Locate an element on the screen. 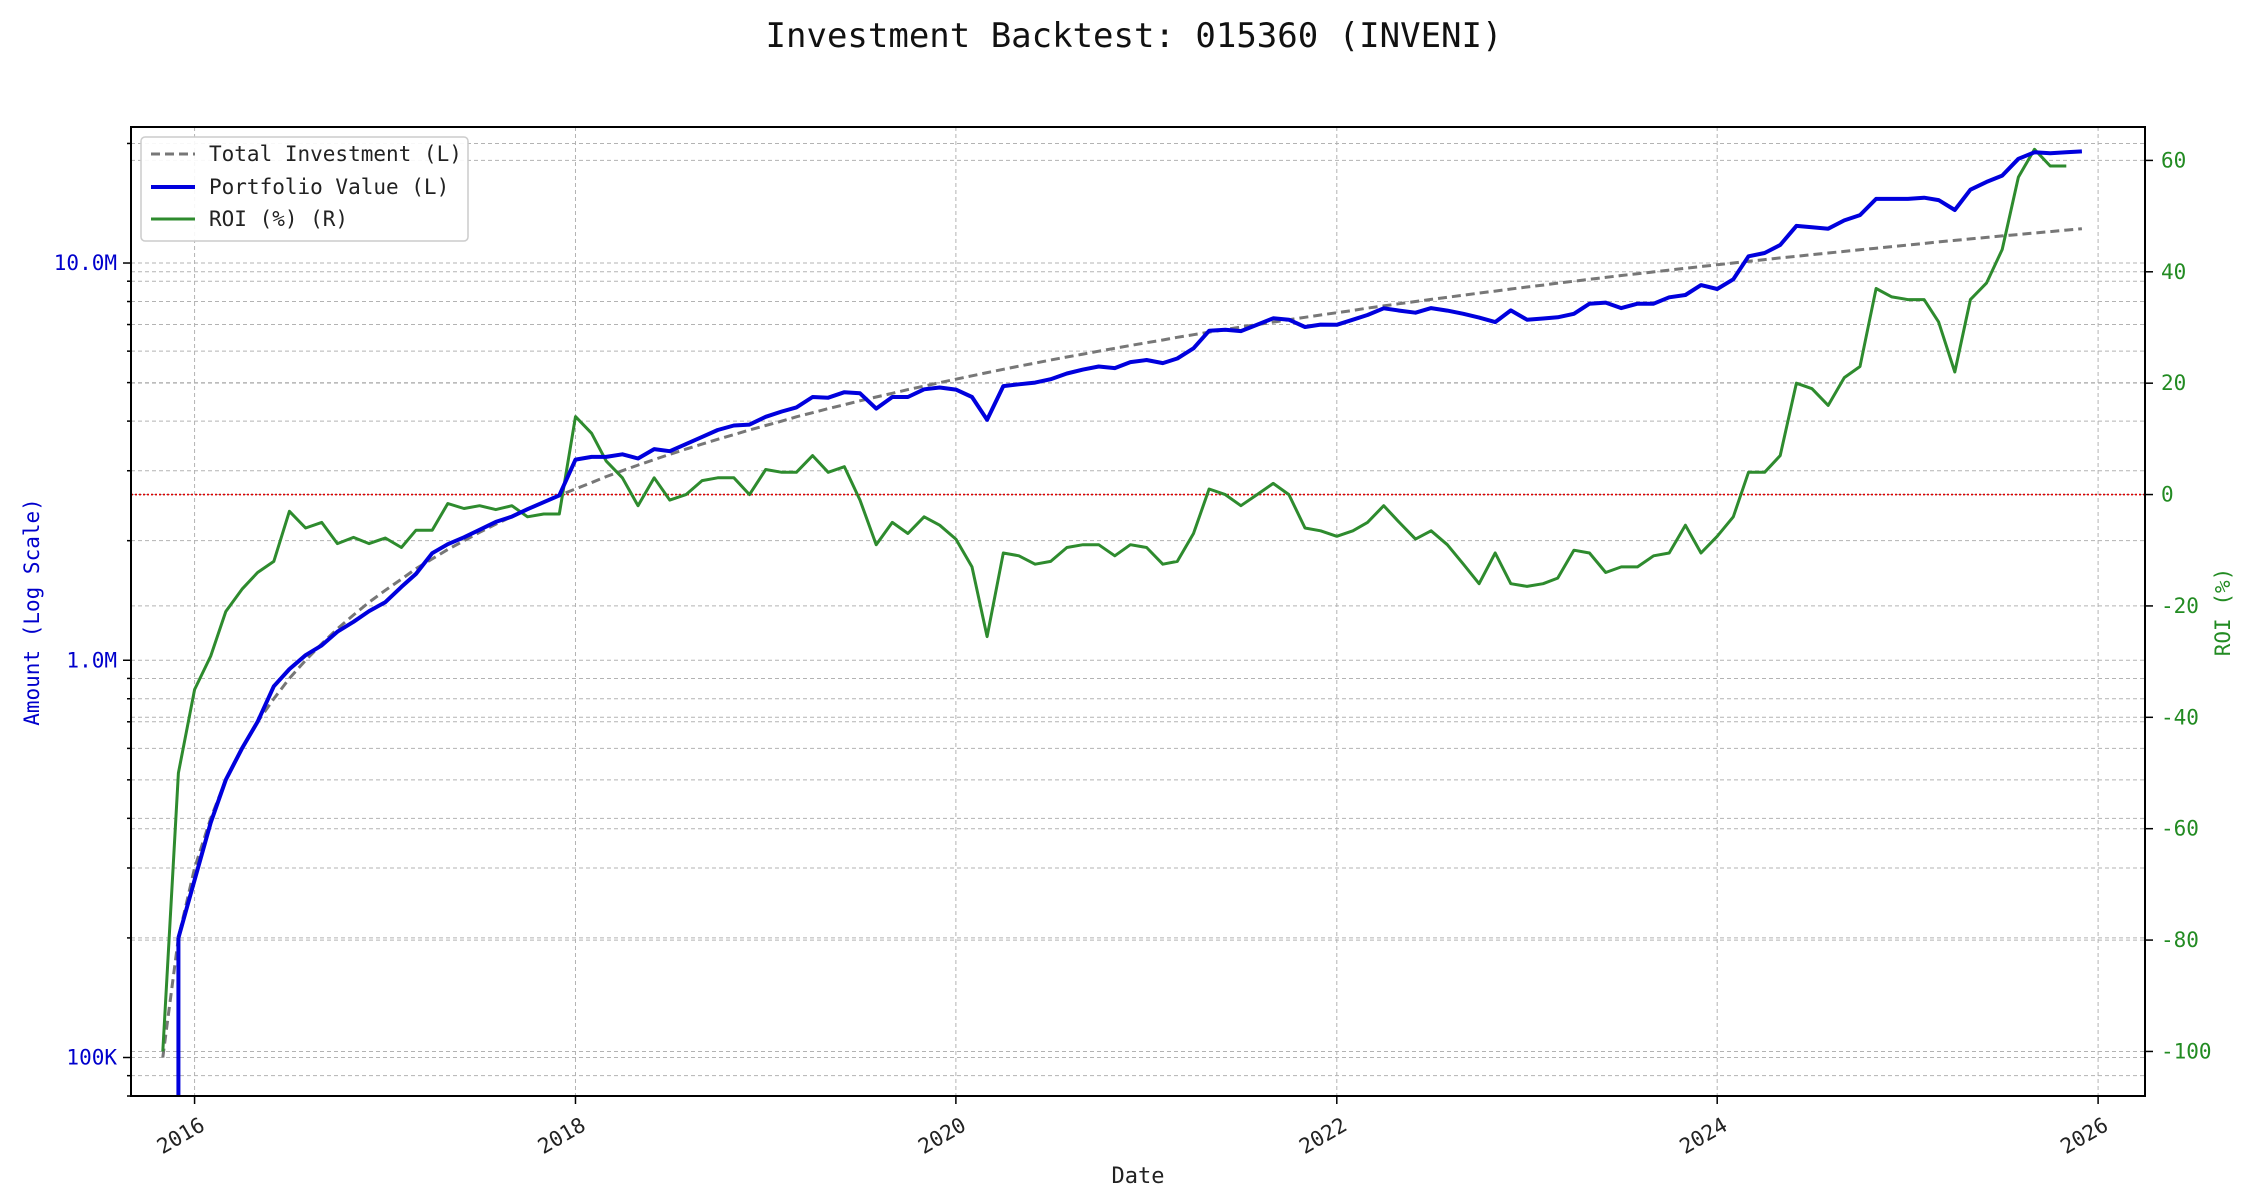 The height and width of the screenshot is (1200, 2250). x-tick-label: 2018 is located at coordinates (562, 1136).